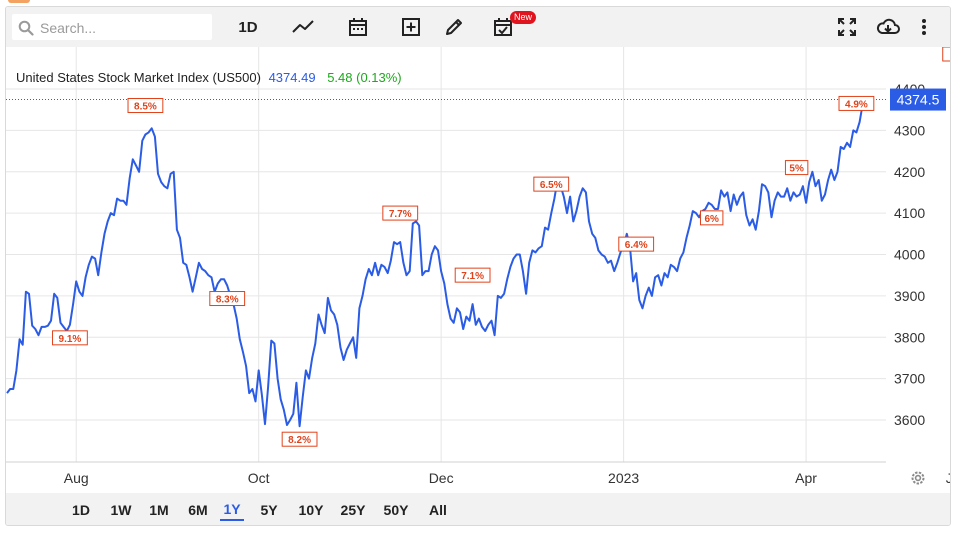  What do you see at coordinates (507, 478) in the screenshot?
I see `x-axis-labels: Aug Oct Dec 2023 Apr Jun` at bounding box center [507, 478].